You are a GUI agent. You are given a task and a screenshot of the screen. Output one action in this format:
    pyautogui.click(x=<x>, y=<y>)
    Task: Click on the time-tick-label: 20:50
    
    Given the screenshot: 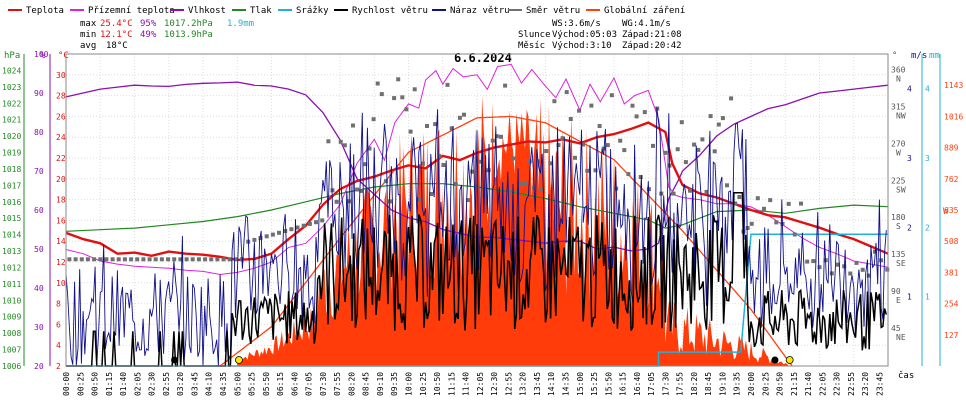 What is the action you would take?
    pyautogui.click(x=780, y=384)
    